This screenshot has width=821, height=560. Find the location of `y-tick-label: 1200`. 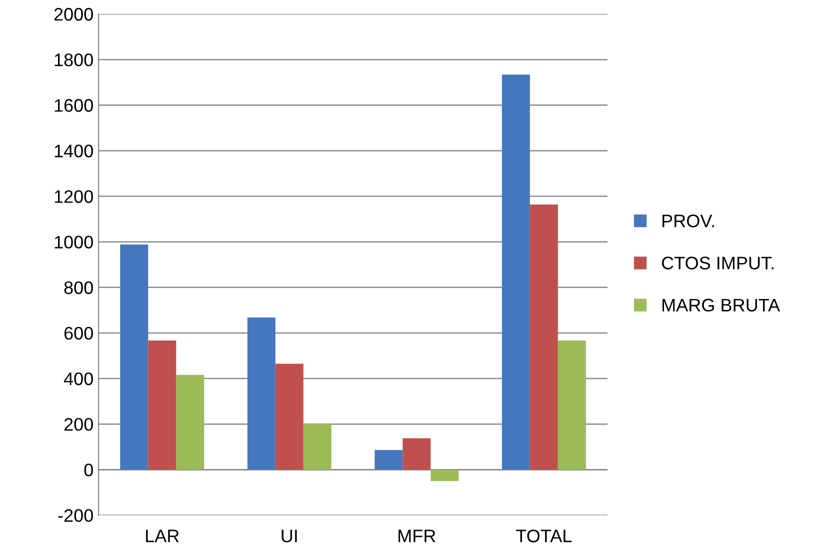

y-tick-label: 1200 is located at coordinates (73, 196).